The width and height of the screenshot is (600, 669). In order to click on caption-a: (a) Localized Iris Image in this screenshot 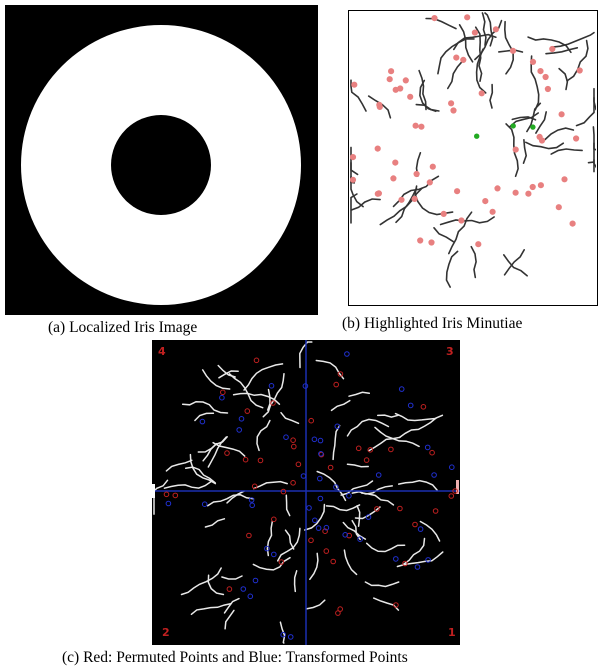, I will do `click(123, 327)`.